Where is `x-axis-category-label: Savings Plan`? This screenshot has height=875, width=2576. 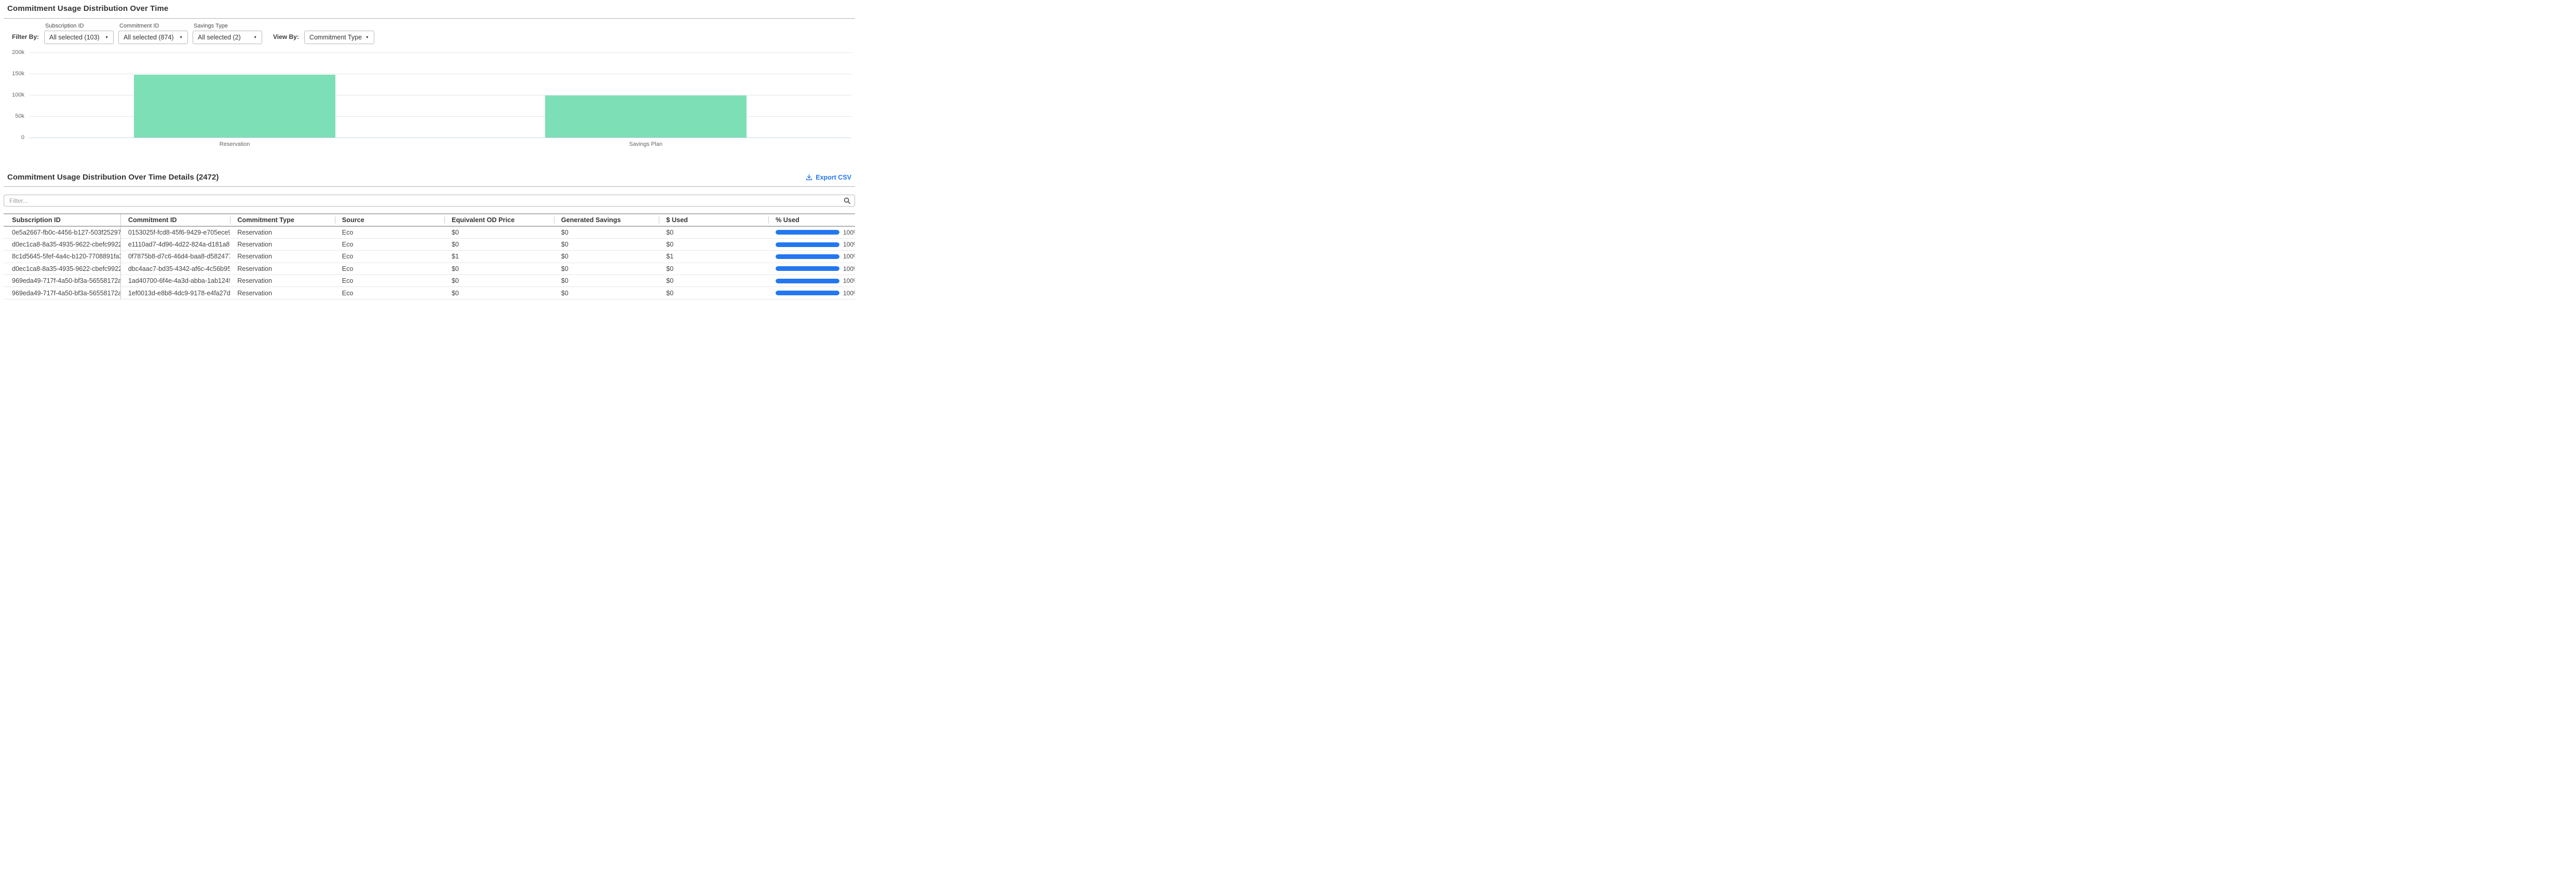
x-axis-category-label: Savings Plan is located at coordinates (646, 144).